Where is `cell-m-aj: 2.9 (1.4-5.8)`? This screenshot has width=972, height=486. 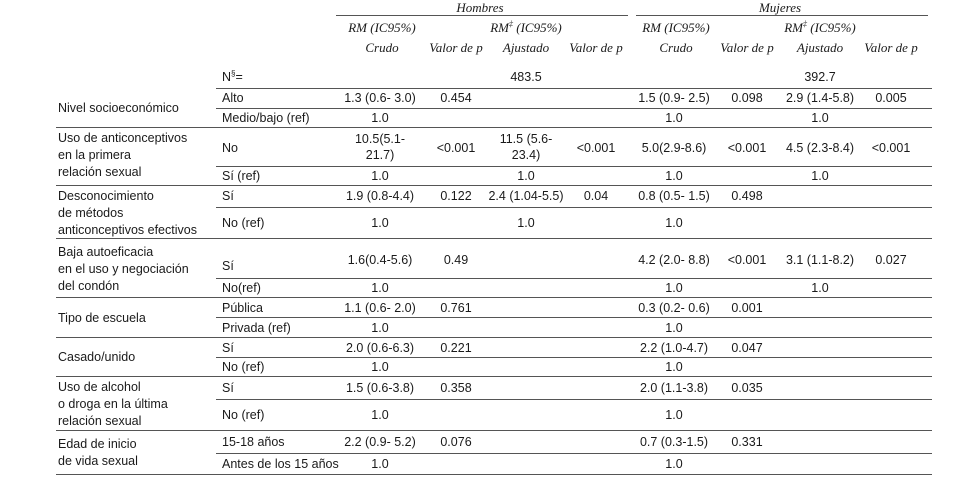
cell-m-aj: 2.9 (1.4-5.8) is located at coordinates (820, 98).